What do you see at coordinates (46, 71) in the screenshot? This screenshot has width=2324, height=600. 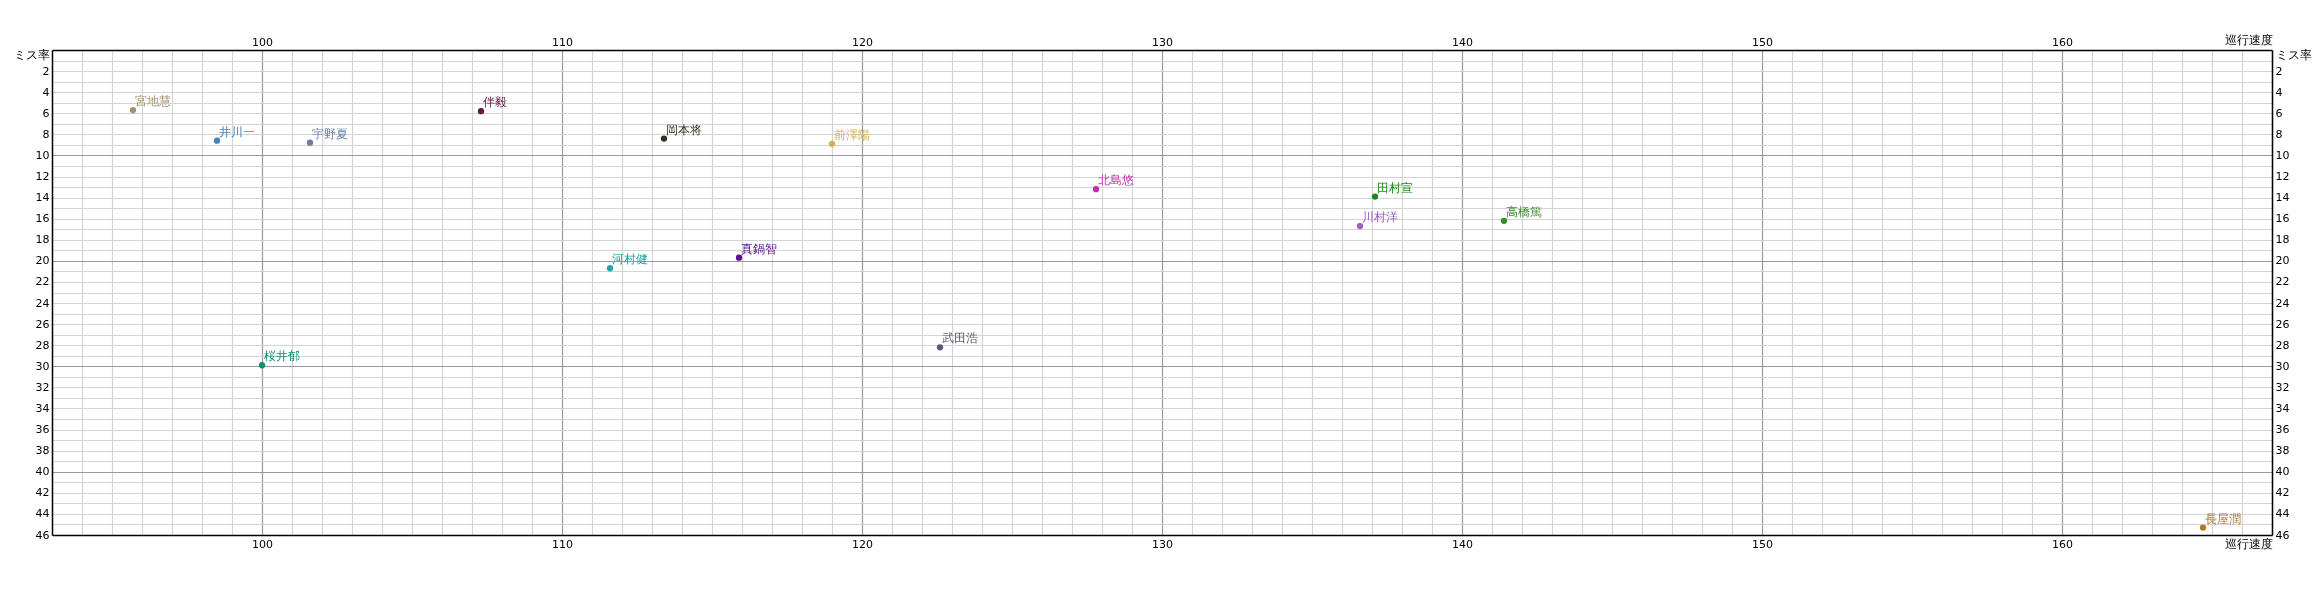 I see `y-tick-label: 2` at bounding box center [46, 71].